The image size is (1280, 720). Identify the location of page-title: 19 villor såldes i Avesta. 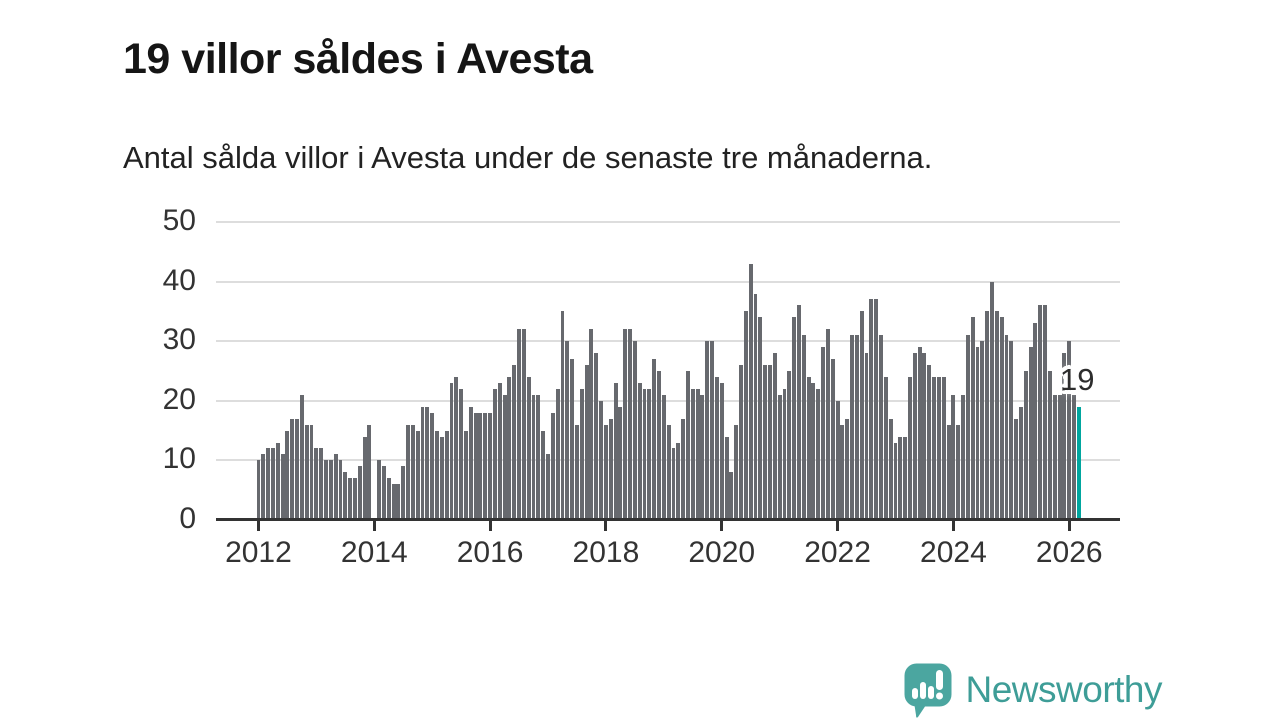
(358, 58).